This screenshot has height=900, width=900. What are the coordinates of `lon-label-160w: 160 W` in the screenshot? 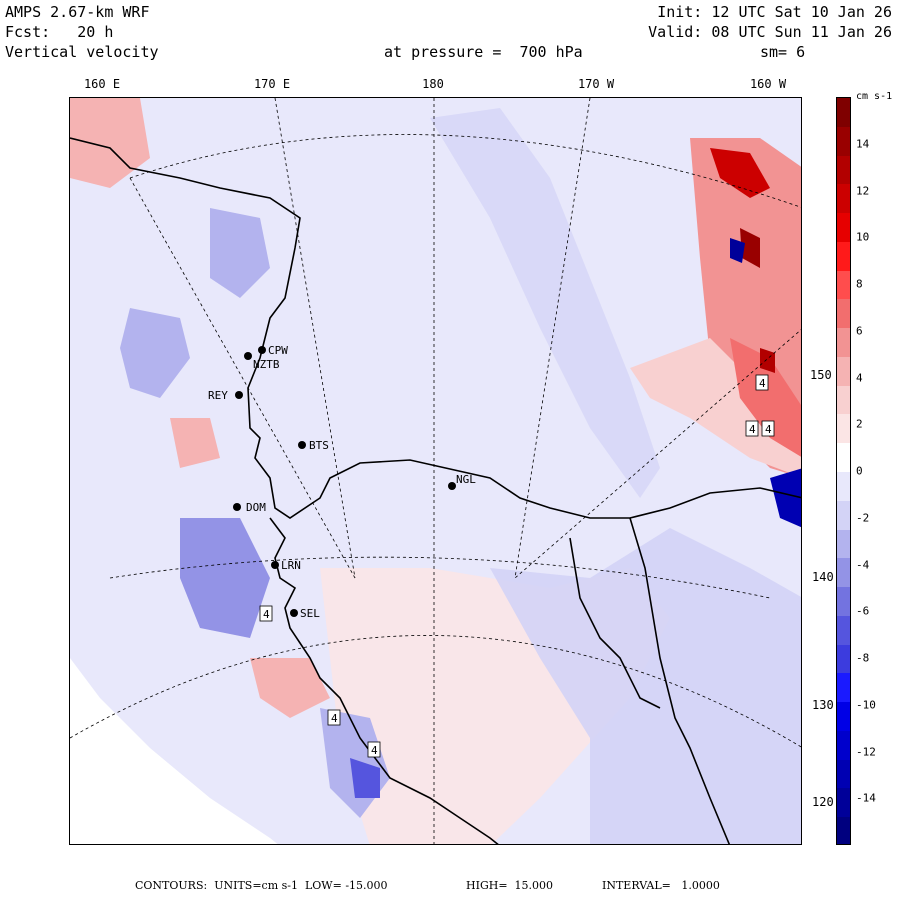 It's located at (768, 84).